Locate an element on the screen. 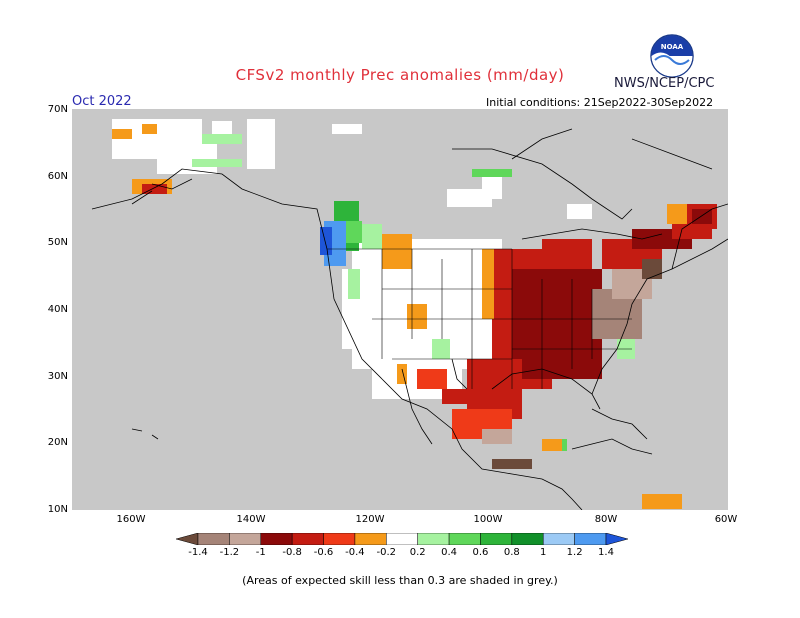 Image resolution: width=800 pixels, height=618 pixels. lat-label-20n: 20N is located at coordinates (57, 442).